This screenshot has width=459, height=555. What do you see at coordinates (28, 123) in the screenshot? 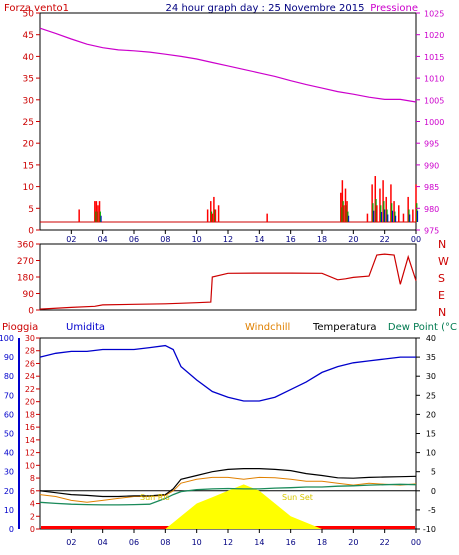
I see `wind-tick-label: 25` at bounding box center [28, 123].